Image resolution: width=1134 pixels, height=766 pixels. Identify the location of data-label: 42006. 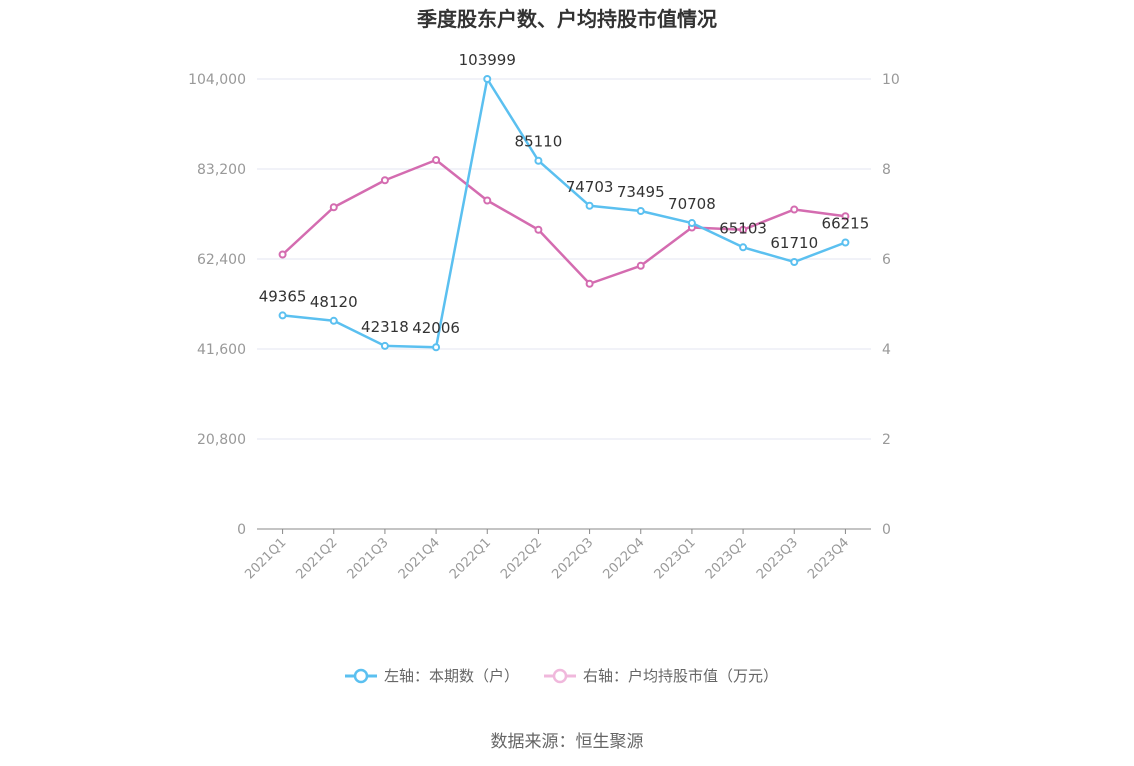
(436, 328).